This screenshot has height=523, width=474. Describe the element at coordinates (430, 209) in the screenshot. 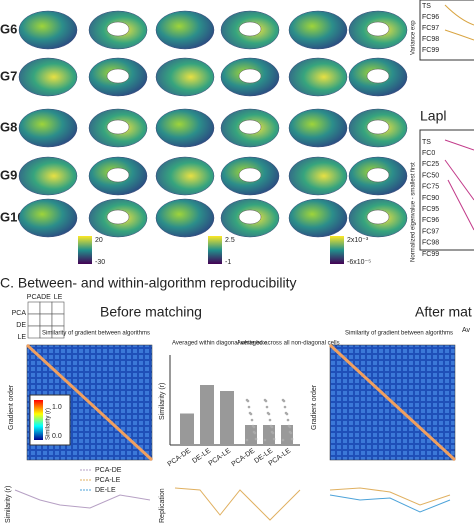

I see `side-label: FC95` at that location.